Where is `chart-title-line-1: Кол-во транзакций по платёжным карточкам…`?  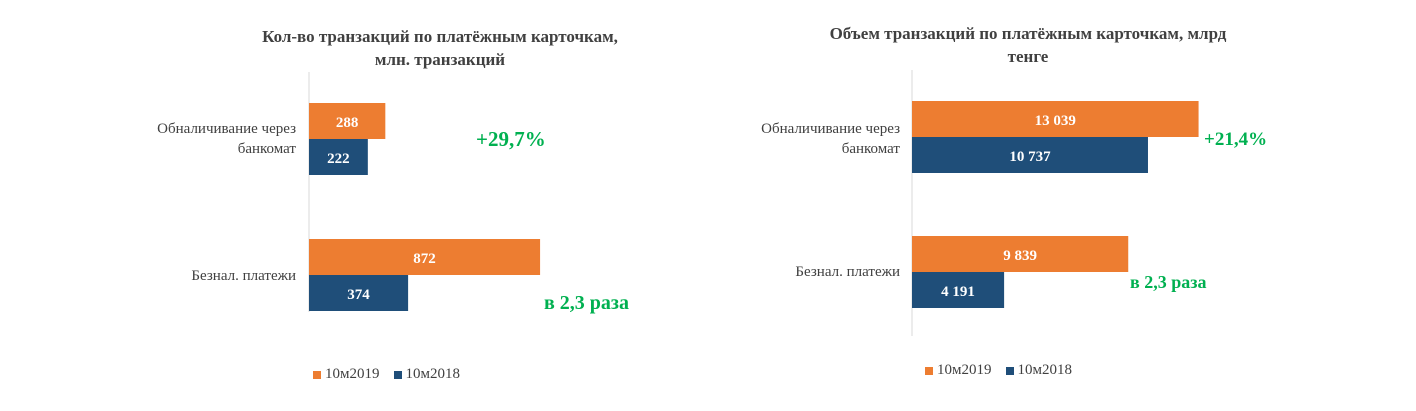 chart-title-line-1: Кол-во транзакций по платёжным карточкам… is located at coordinates (440, 36).